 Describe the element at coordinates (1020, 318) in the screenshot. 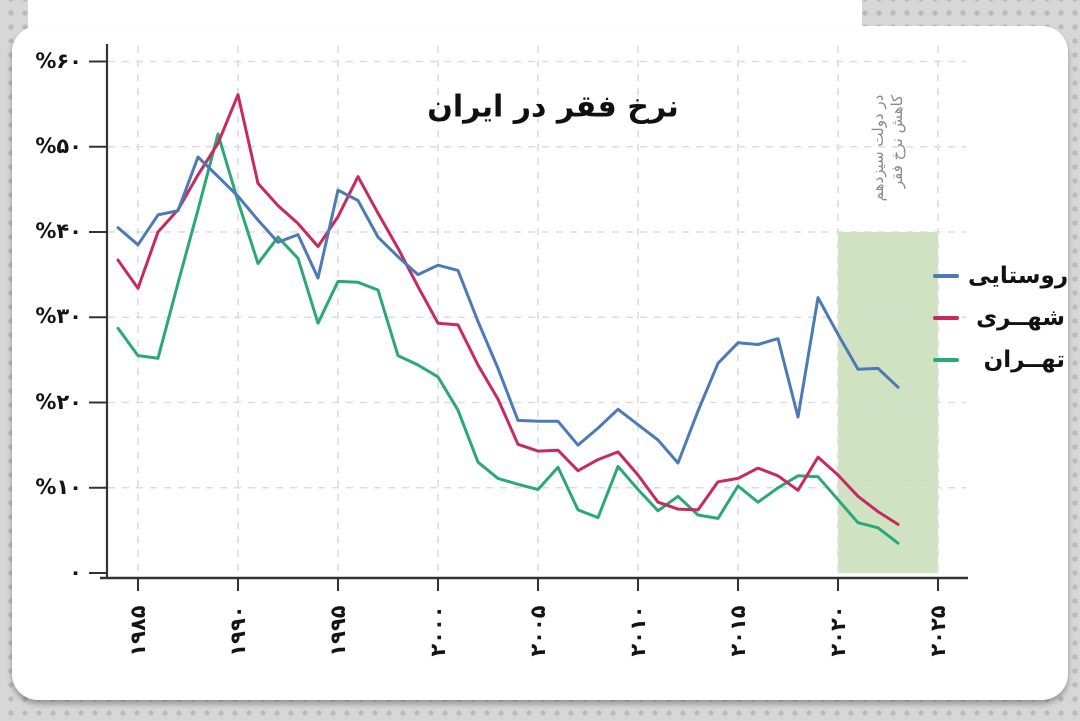

I see `legend-label-urban: شهــری` at that location.